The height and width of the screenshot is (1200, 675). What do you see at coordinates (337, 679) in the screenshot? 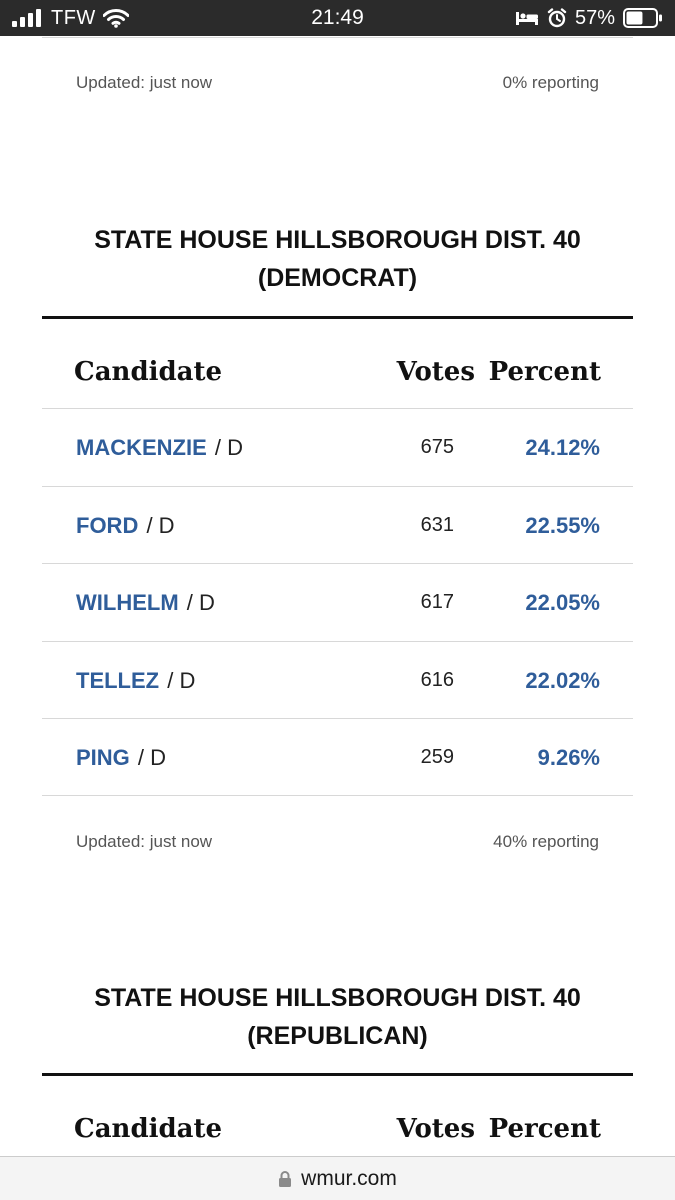
I see `table-row: TELLEZ / D 616 22.02%` at bounding box center [337, 679].